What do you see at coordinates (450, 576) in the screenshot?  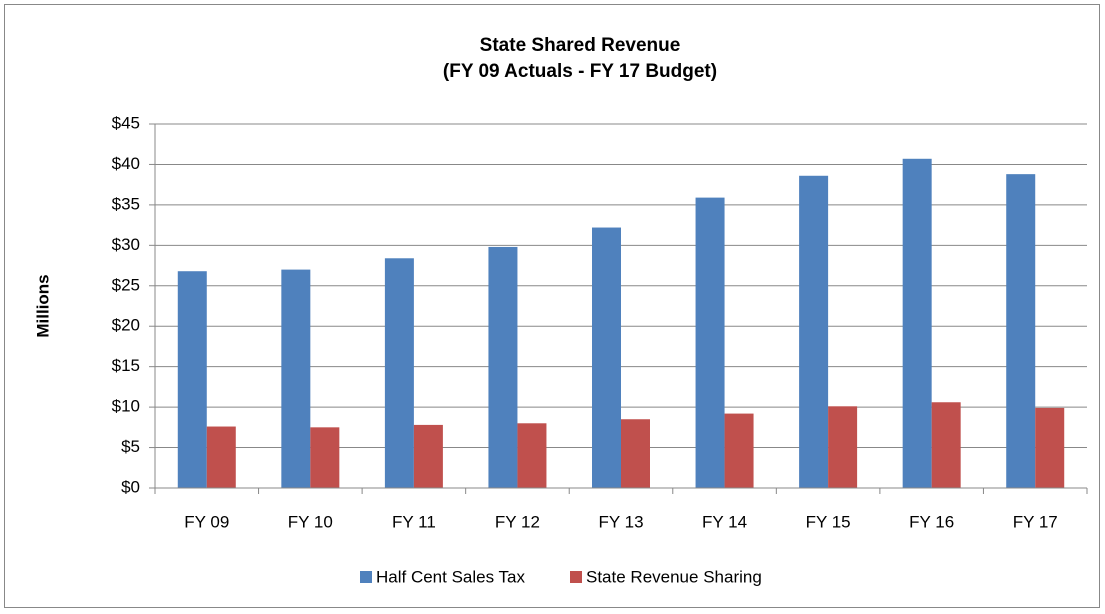 I see `legend-label: Half Cent Sales Tax` at bounding box center [450, 576].